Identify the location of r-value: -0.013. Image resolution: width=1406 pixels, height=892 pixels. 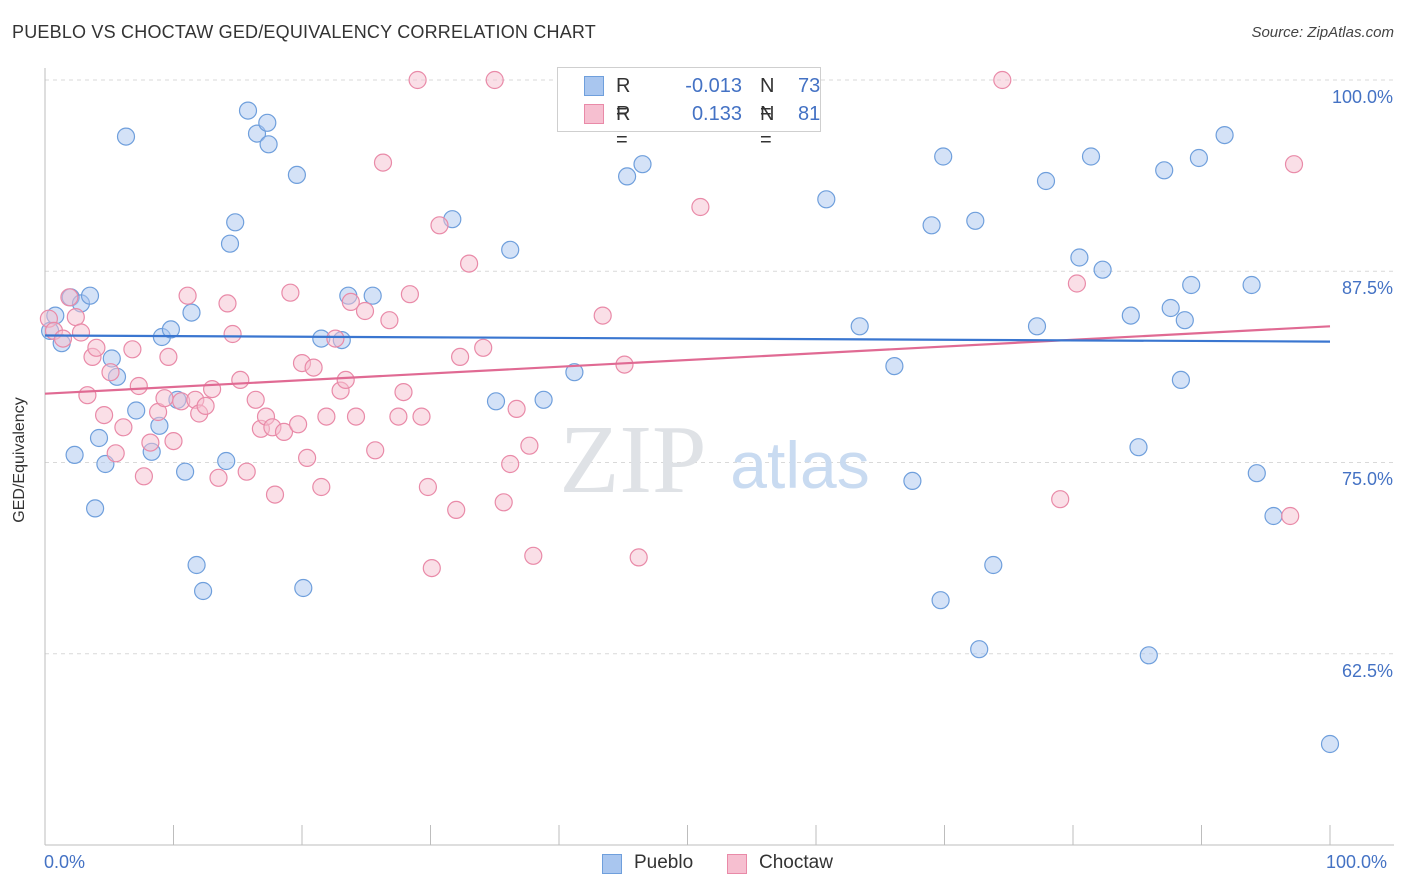
(713, 86).